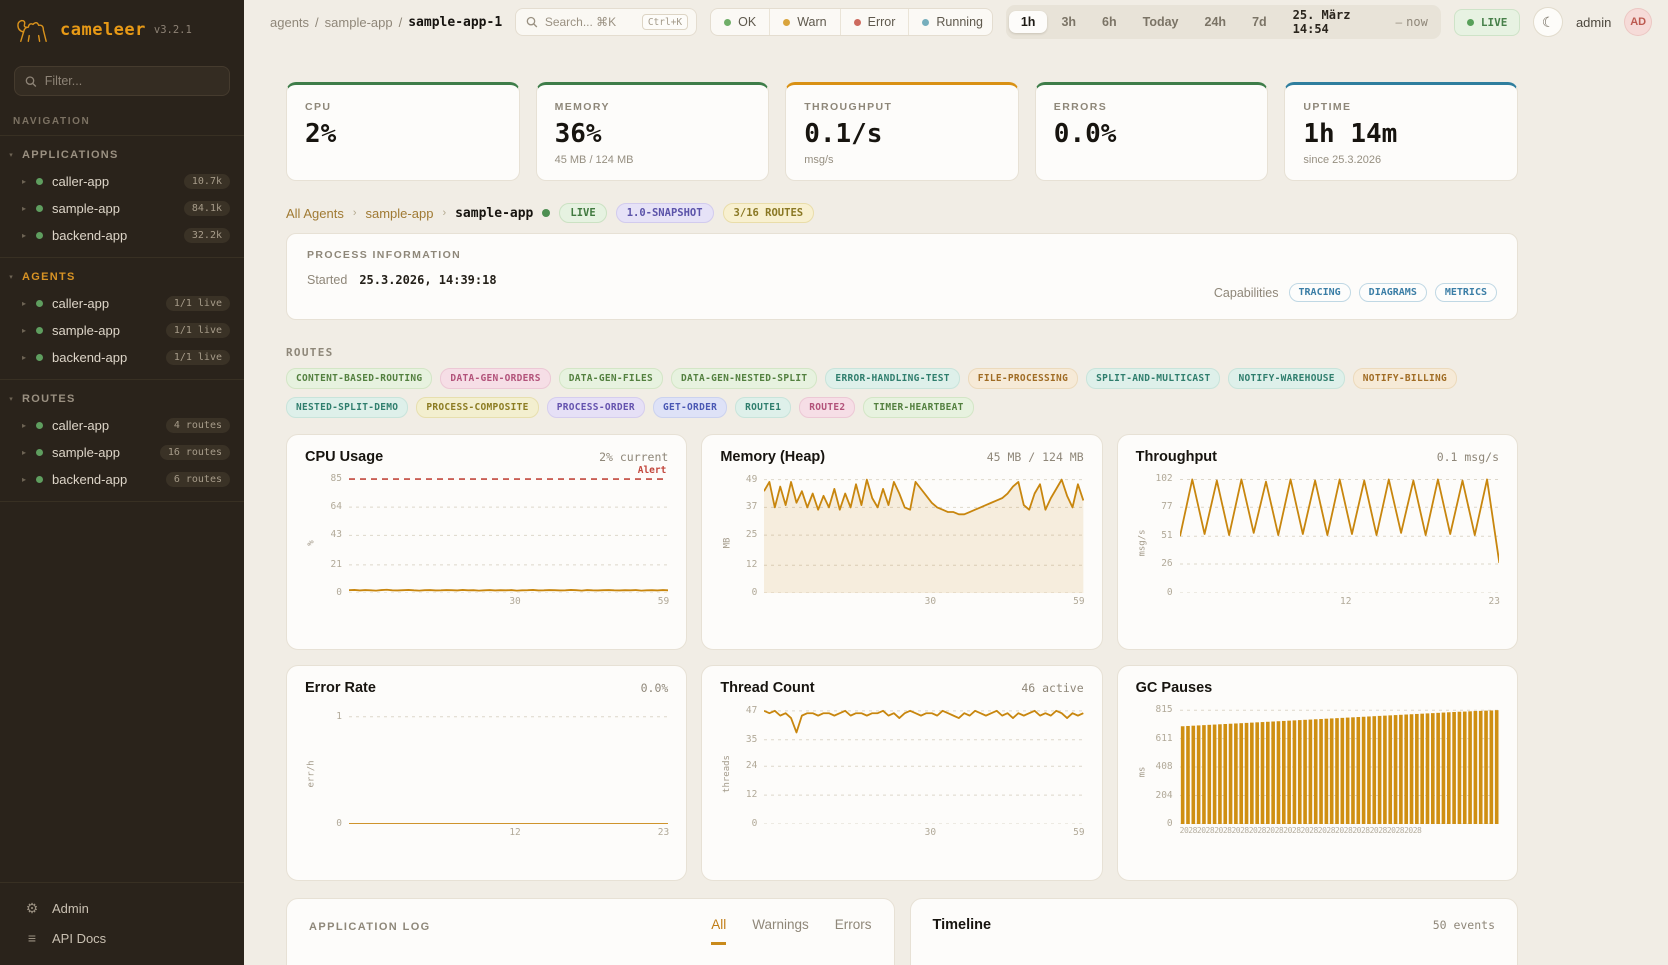 The width and height of the screenshot is (1668, 965). What do you see at coordinates (122, 908) in the screenshot?
I see `sidebar-footer-admin: ⚙ Admin` at bounding box center [122, 908].